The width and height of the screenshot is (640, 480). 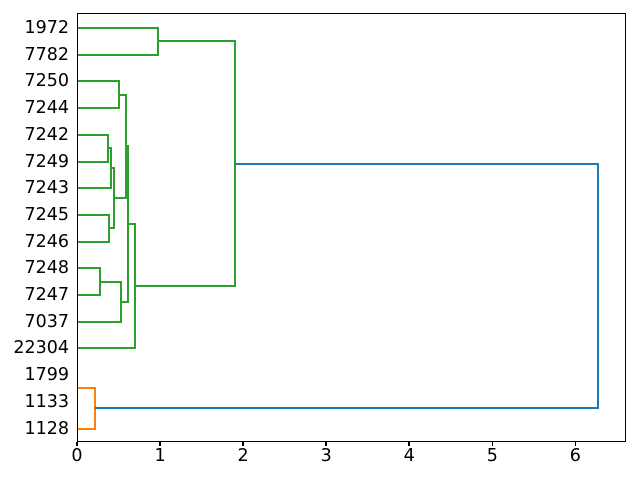 What do you see at coordinates (46, 268) in the screenshot?
I see `leaf-label: 7248` at bounding box center [46, 268].